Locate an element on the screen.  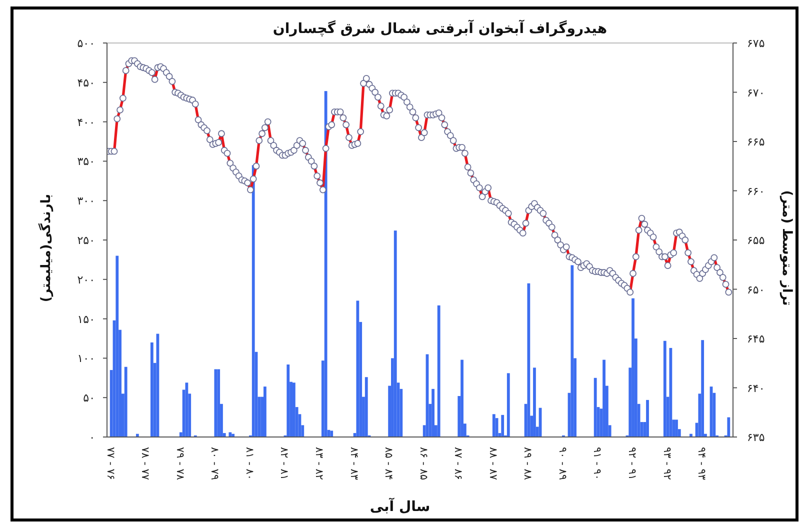
x-tick-label: ۸۰ - ۷۹ is located at coordinates (214, 463).